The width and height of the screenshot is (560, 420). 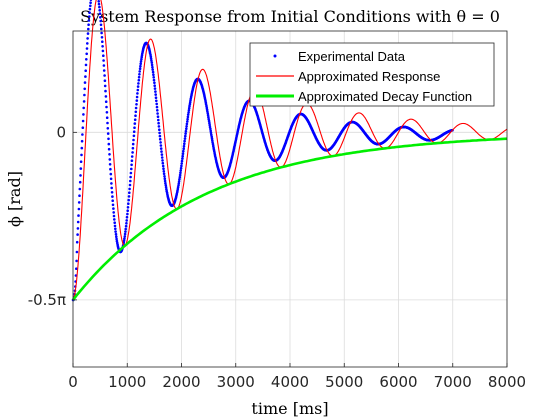 I want to click on legend-label-experimental: Experimental Data, so click(x=352, y=56).